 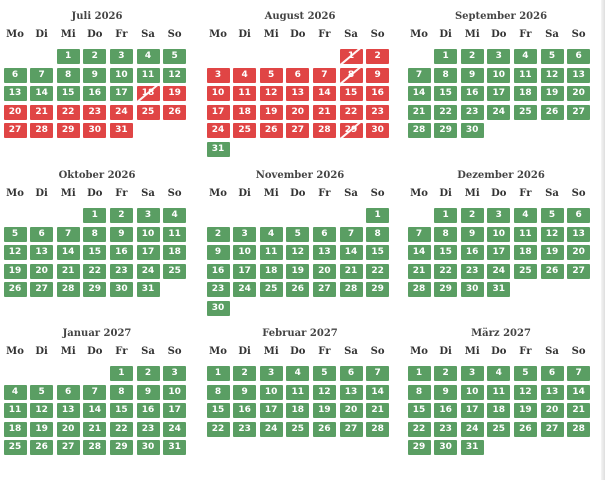 I want to click on booked-day: 29, so click(x=68, y=131).